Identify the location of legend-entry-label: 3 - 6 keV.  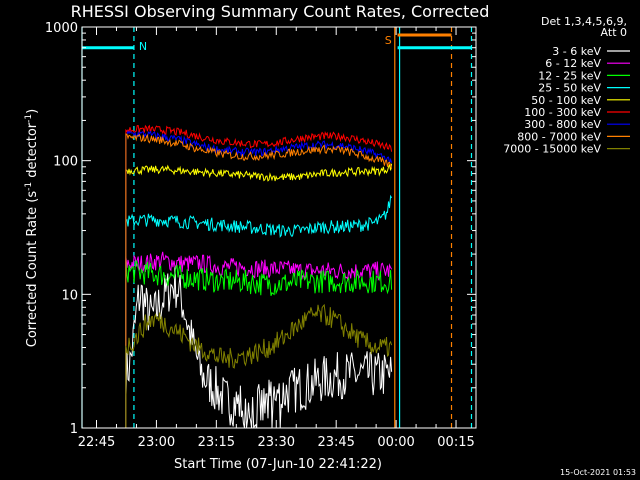
(576, 51).